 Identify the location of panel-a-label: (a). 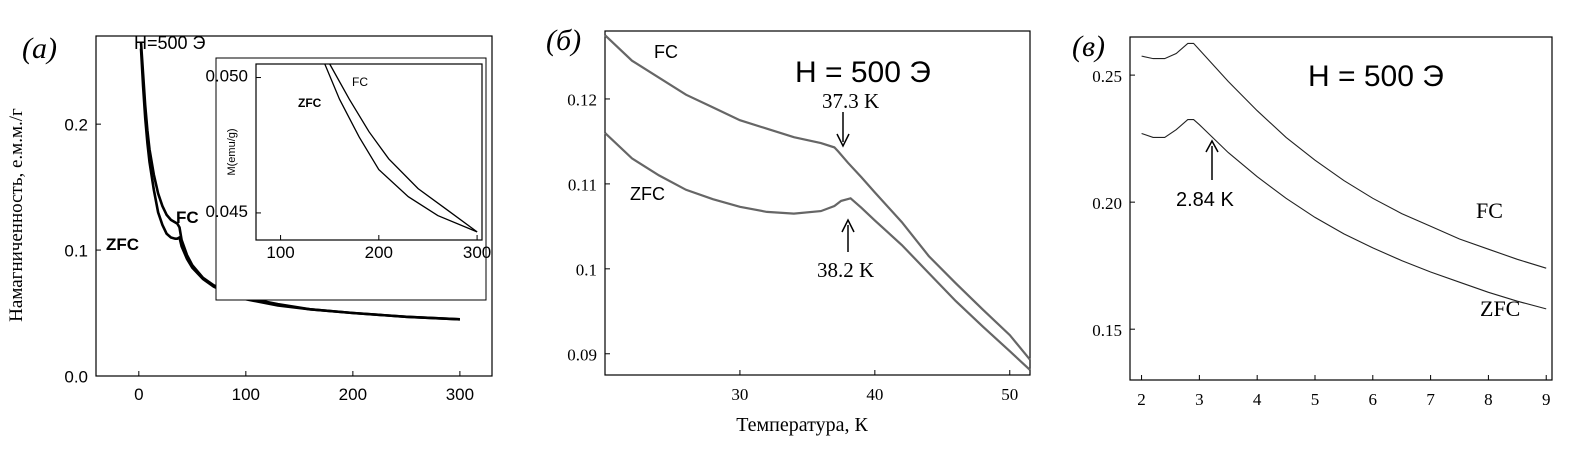
(39, 48).